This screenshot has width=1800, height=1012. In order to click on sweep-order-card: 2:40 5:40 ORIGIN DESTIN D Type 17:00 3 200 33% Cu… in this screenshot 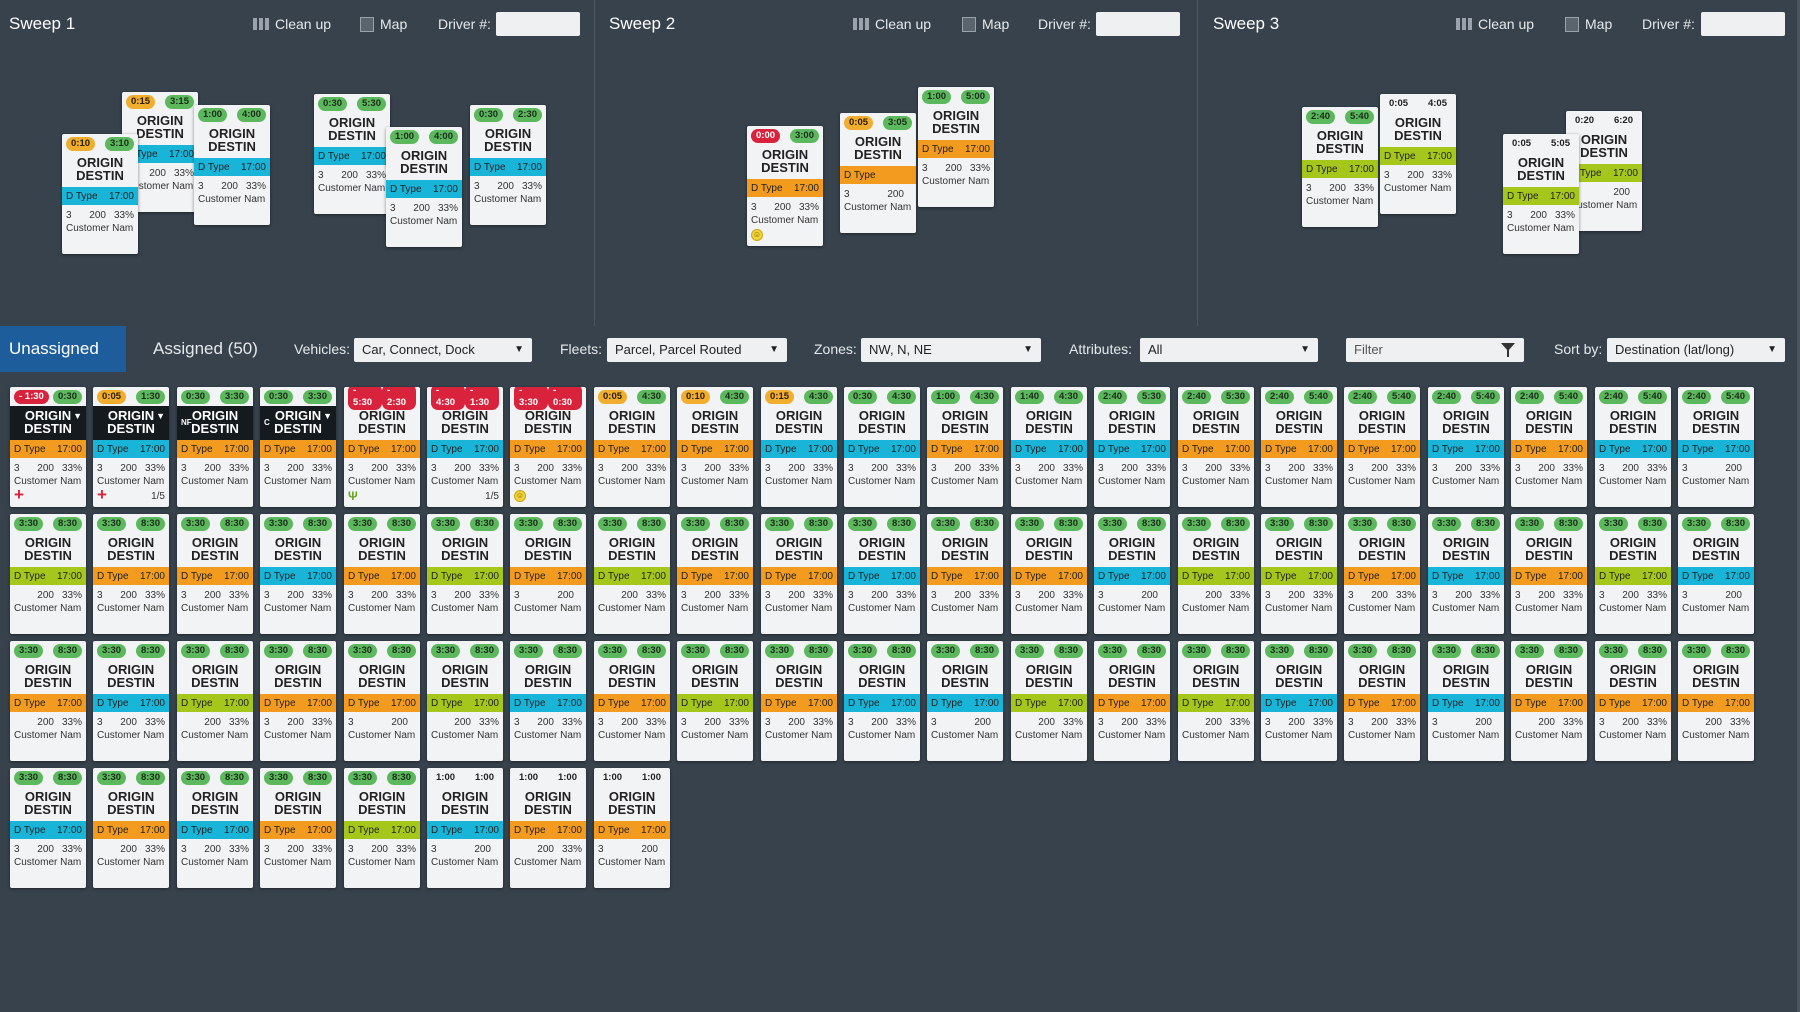, I will do `click(1340, 167)`.